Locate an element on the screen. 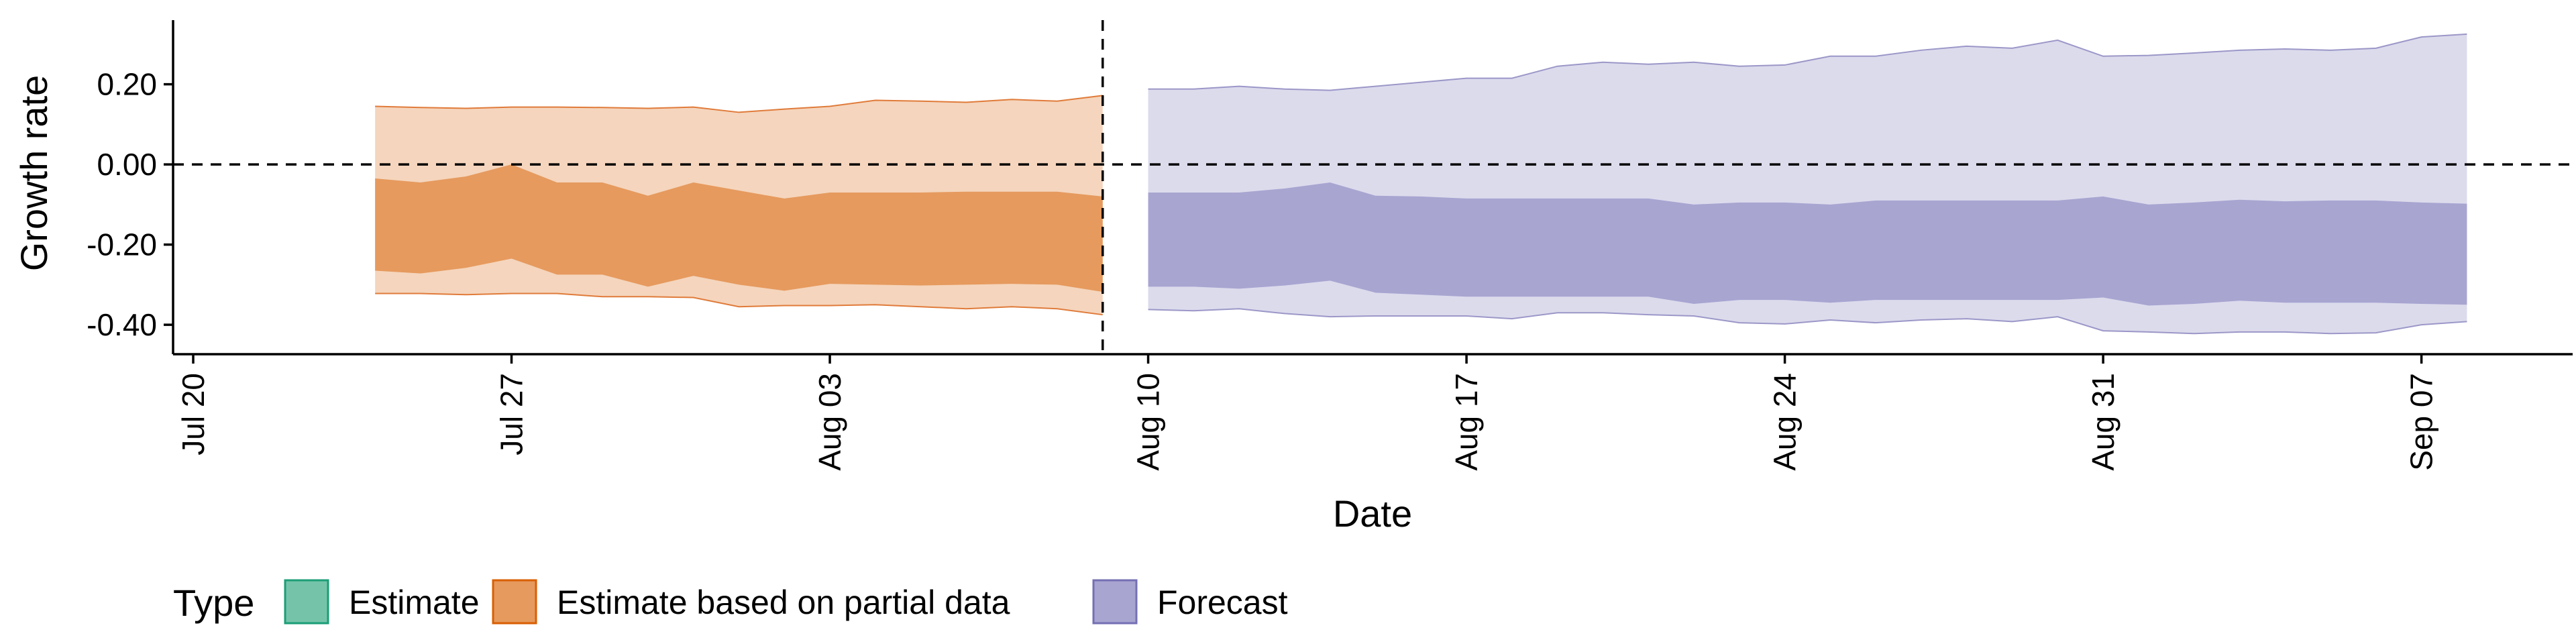  legend-title: Type is located at coordinates (213, 603).